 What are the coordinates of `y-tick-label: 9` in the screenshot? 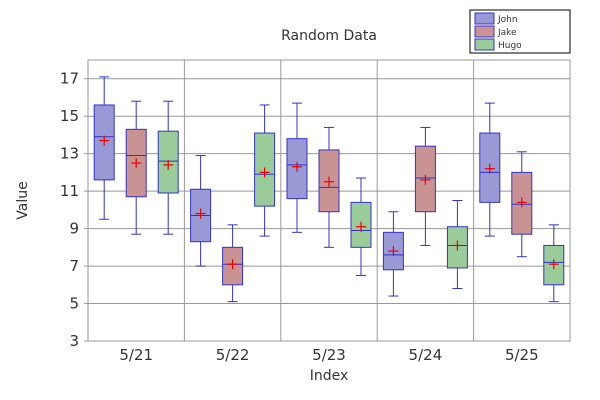 It's located at (74, 229).